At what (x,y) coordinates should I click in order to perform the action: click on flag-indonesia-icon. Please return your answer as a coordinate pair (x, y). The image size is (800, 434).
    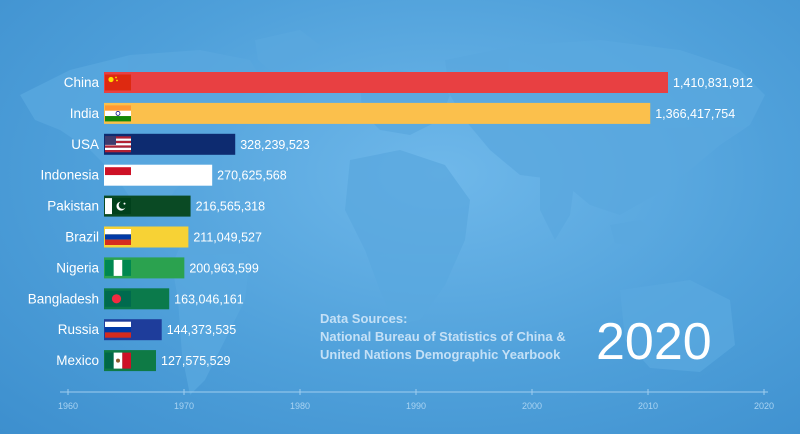
    Looking at the image, I should click on (118, 175).